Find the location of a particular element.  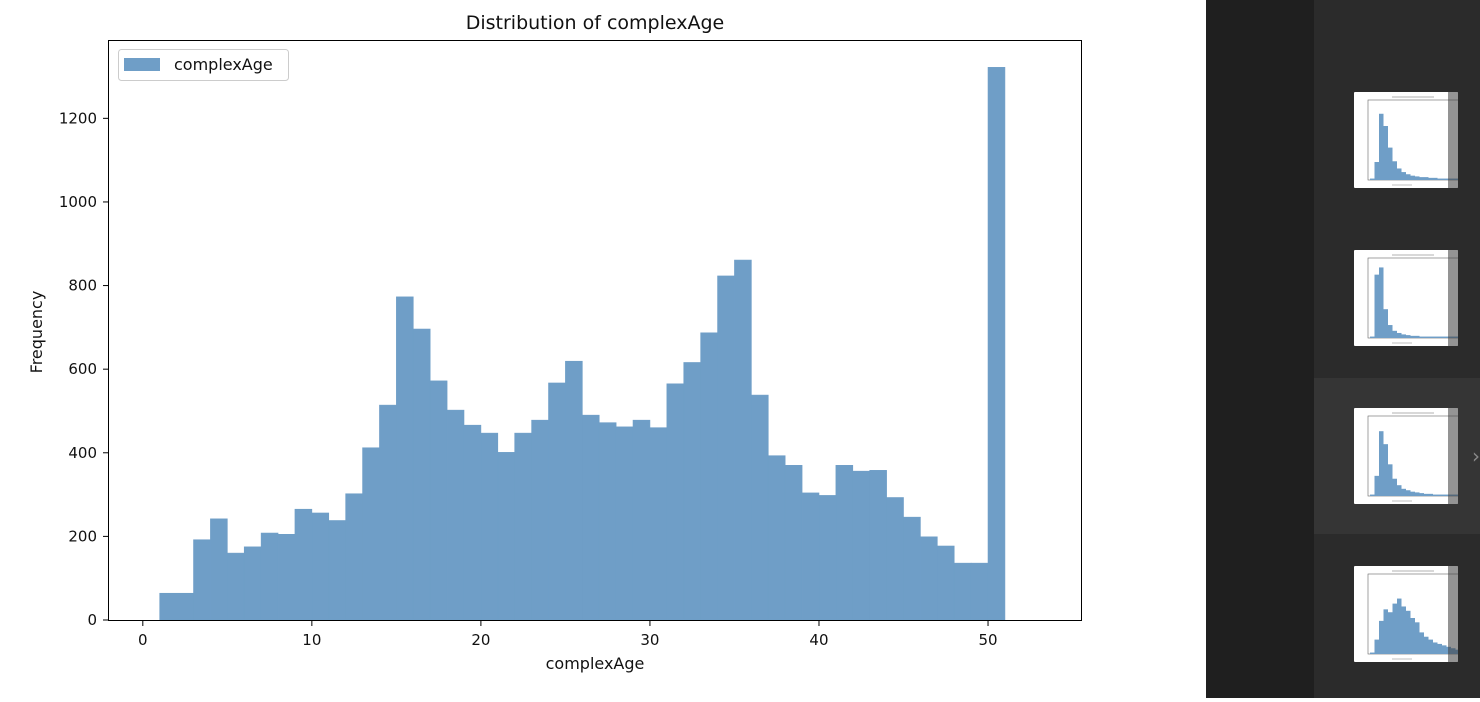

x-tick-label: 40 is located at coordinates (818, 640).